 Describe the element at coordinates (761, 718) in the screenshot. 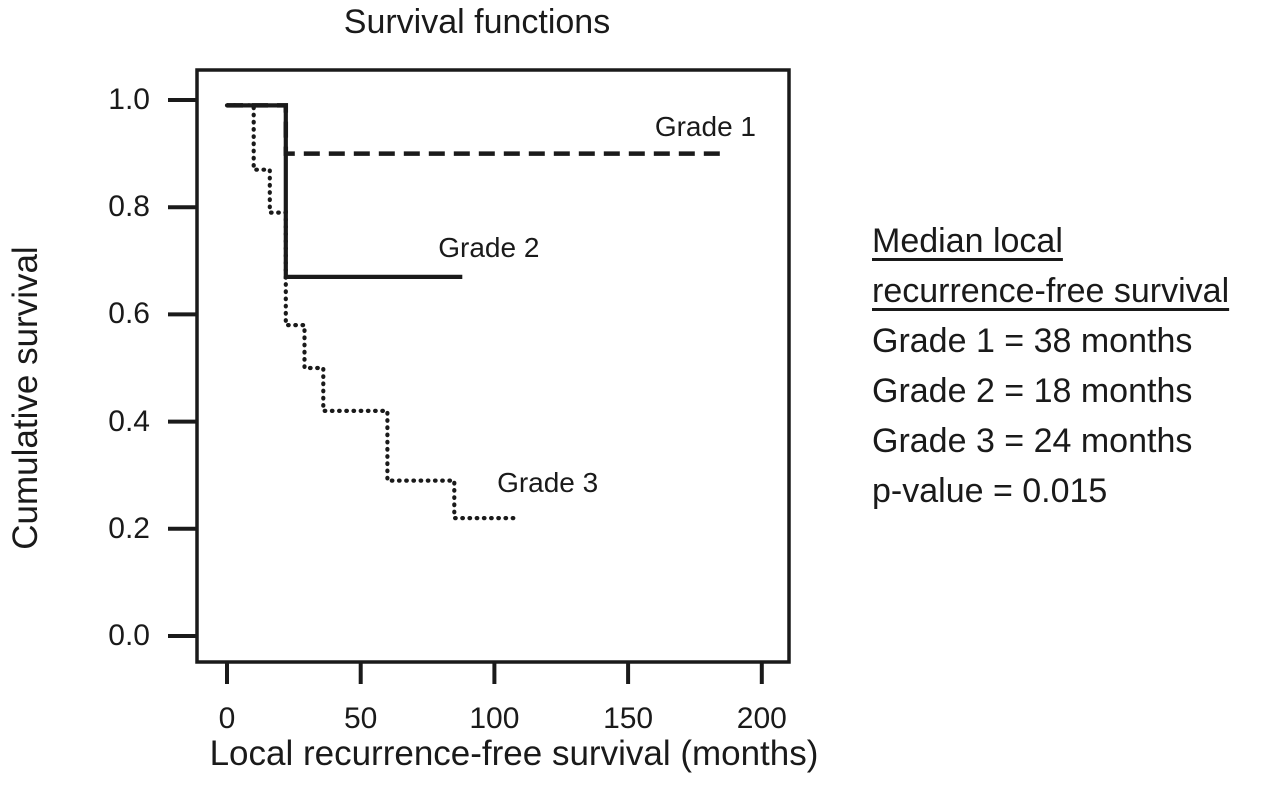

I see `x-tick-label: 200` at that location.